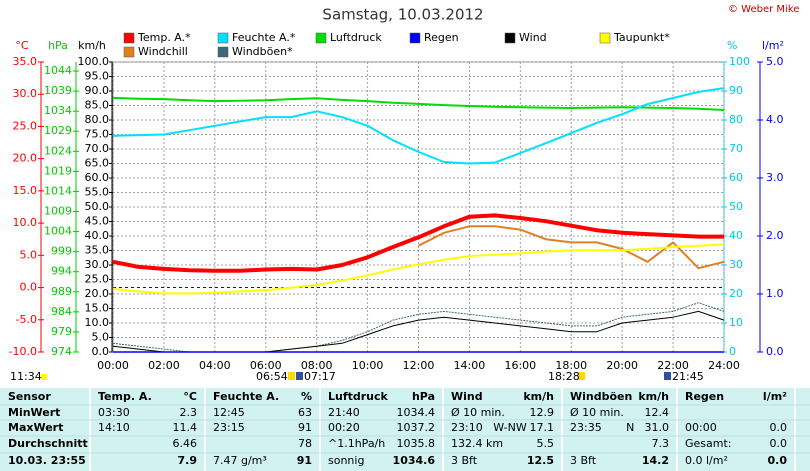  What do you see at coordinates (489, 427) in the screenshot?
I see `table-cell: 23:10 W-NW` at bounding box center [489, 427].